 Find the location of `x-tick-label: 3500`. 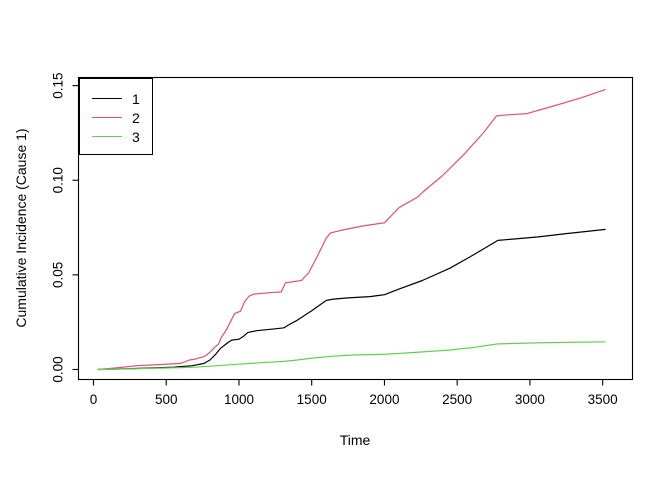

x-tick-label: 3500 is located at coordinates (603, 399).